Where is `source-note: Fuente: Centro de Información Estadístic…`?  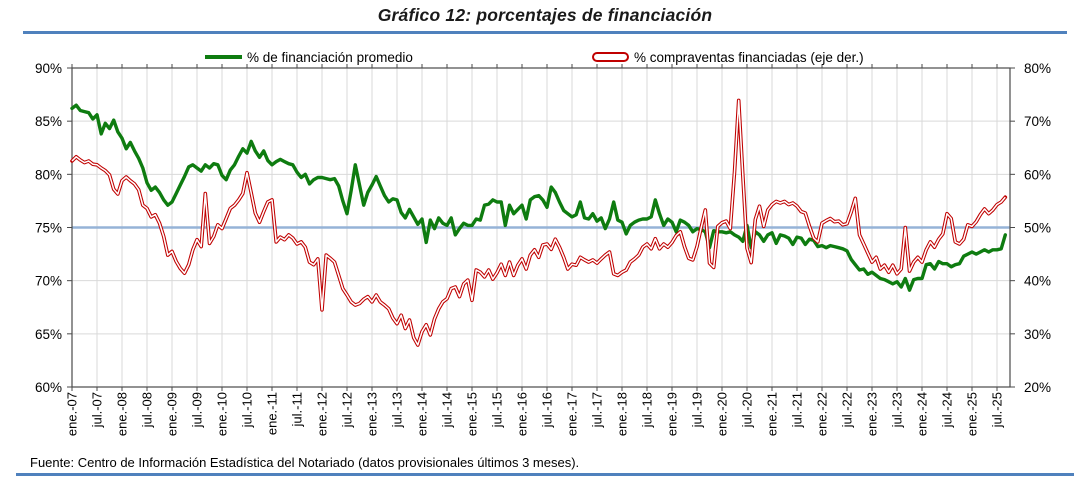 source-note: Fuente: Centro de Información Estadístic… is located at coordinates (305, 462).